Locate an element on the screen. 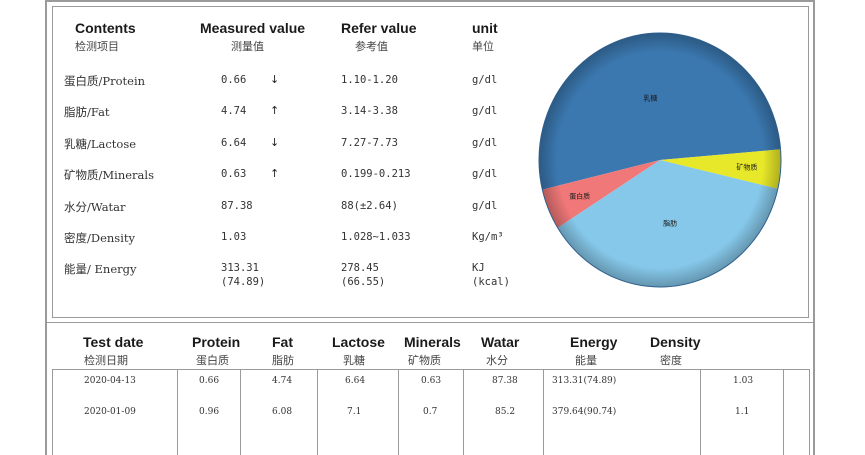 The width and height of the screenshot is (865, 455). hist-header-watar: Watar is located at coordinates (500, 342).